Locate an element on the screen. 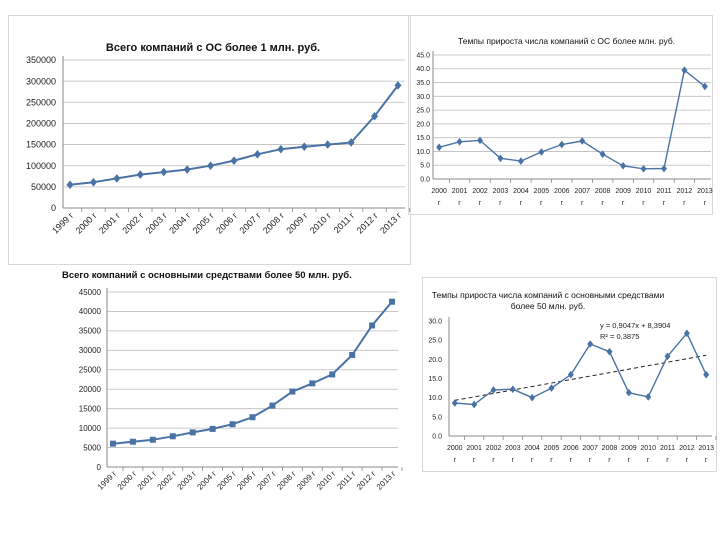 This screenshot has width=720, height=540. trendline-equation: y = 0,9047x + 8,3904 is located at coordinates (635, 325).